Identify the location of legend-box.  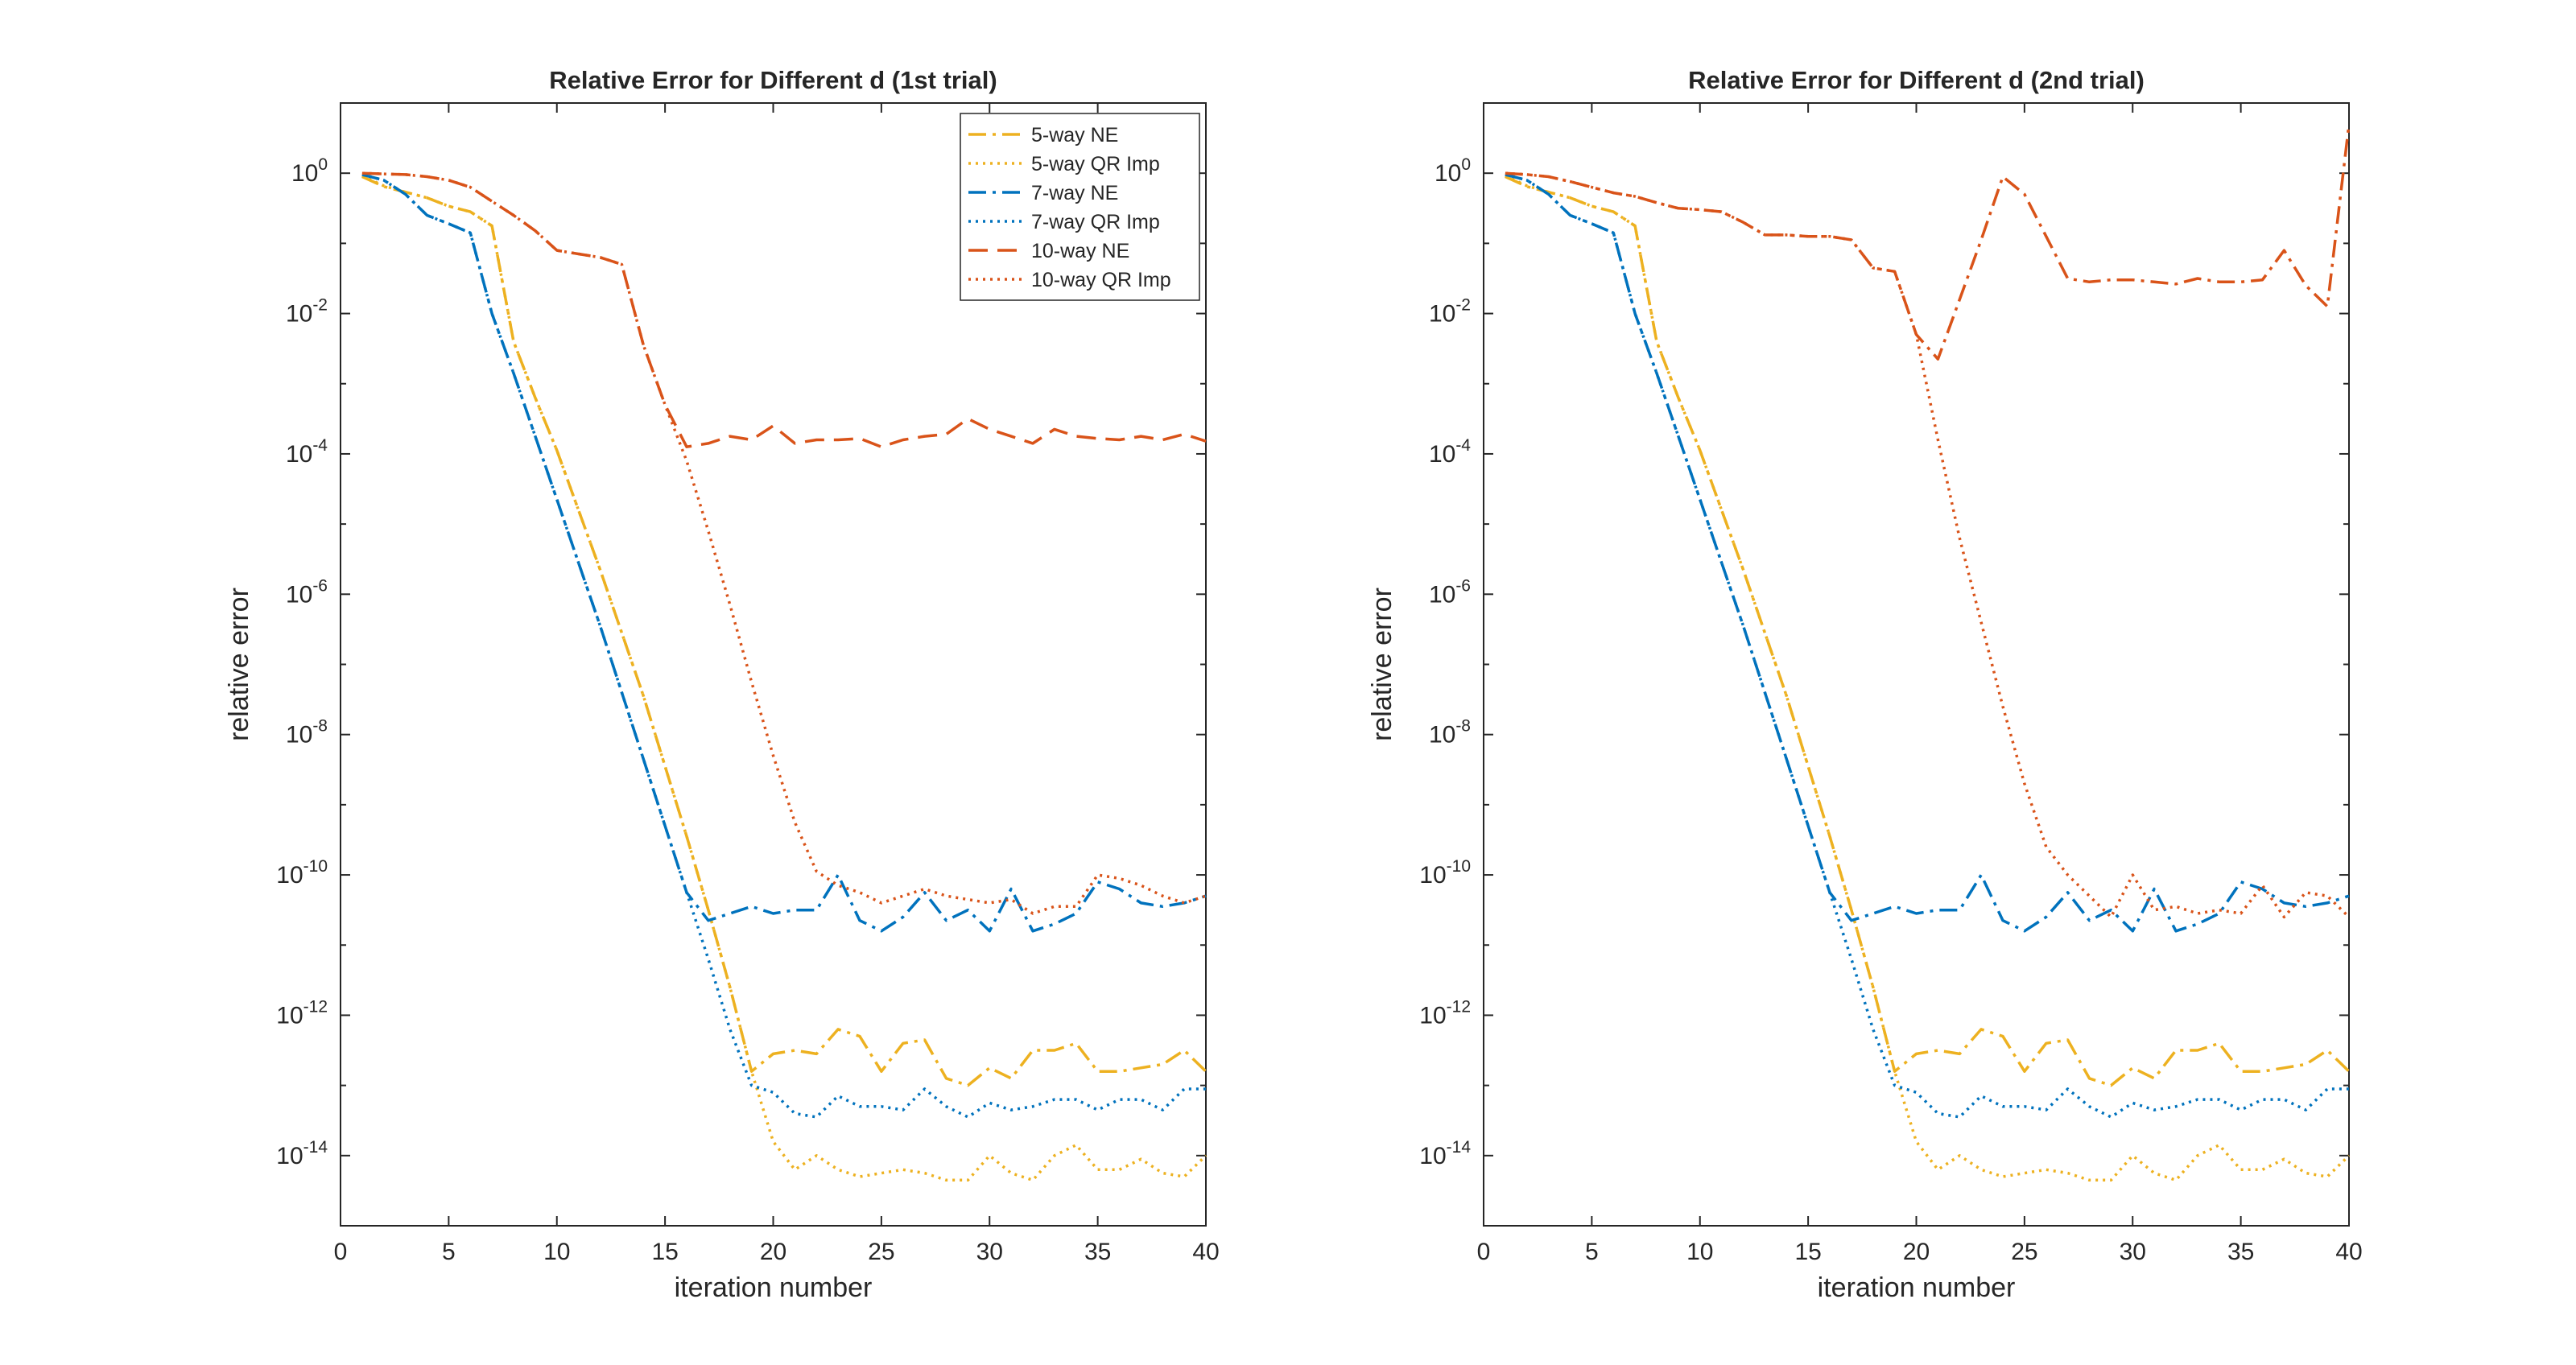
(1080, 207).